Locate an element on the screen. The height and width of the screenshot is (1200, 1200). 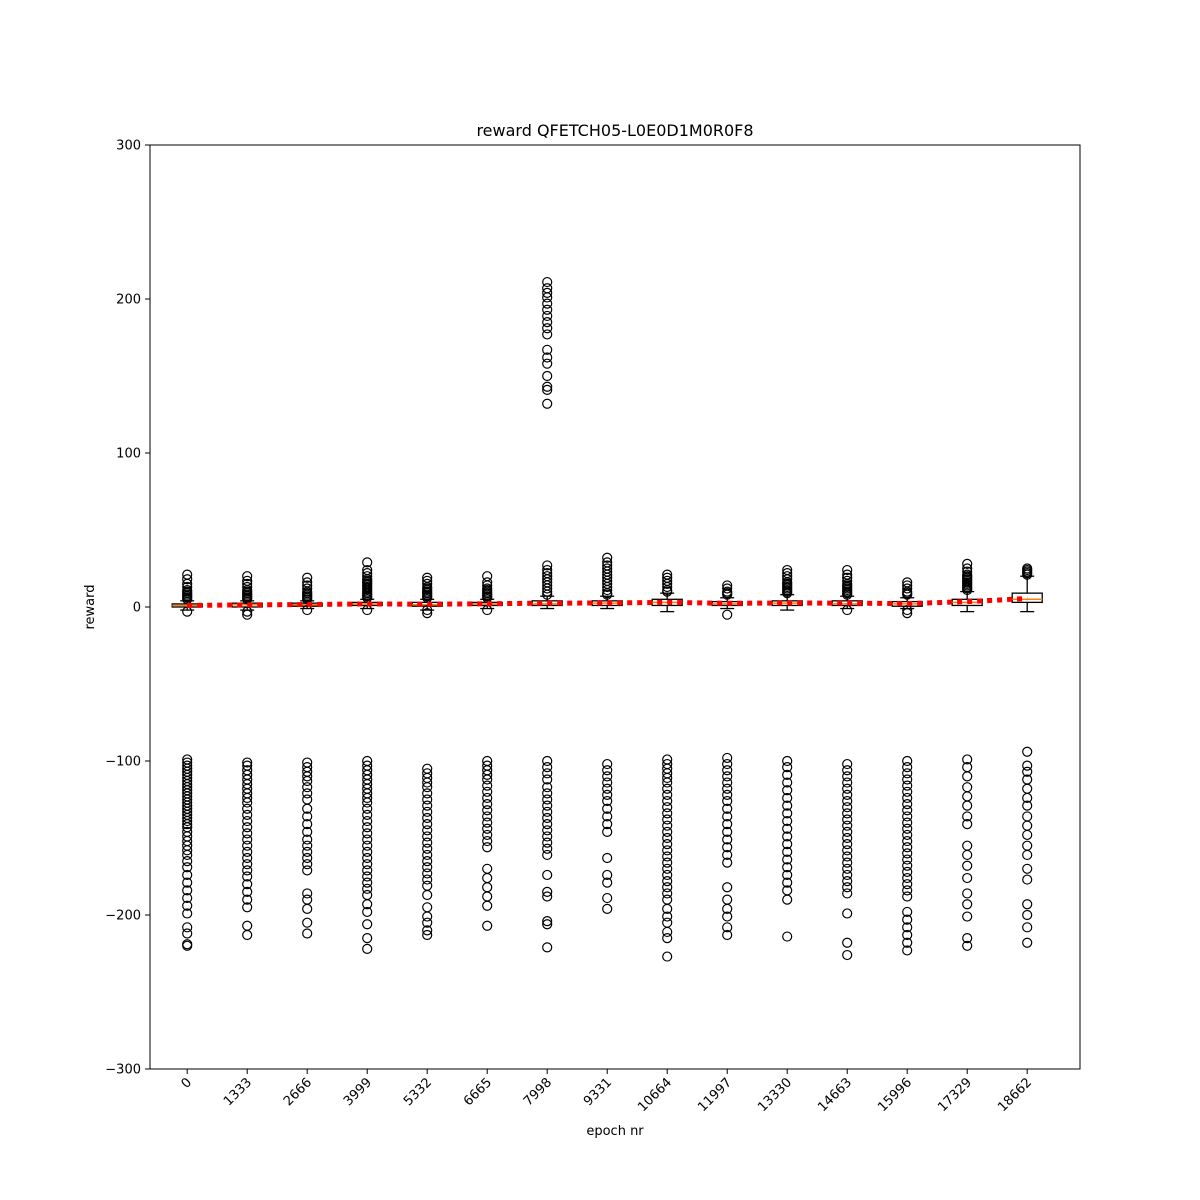
x-tick-label: 10664 is located at coordinates (655, 1095).